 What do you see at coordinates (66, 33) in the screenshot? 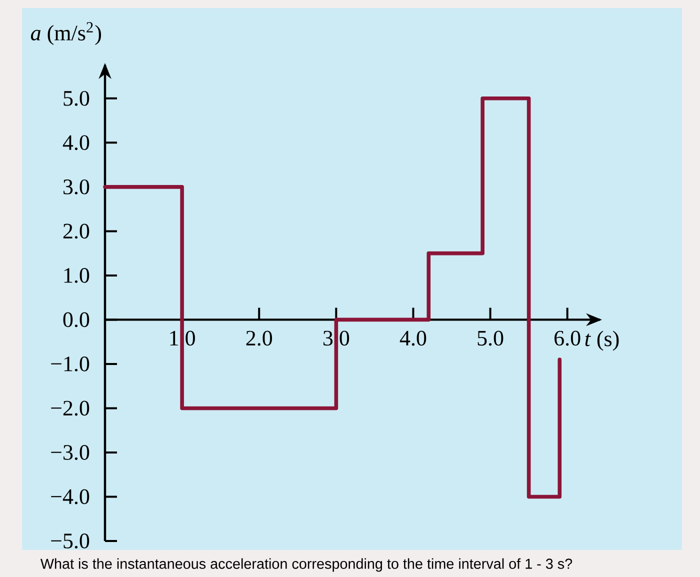
I see `y-axis-title: a (m/s$^{2}$)` at bounding box center [66, 33].